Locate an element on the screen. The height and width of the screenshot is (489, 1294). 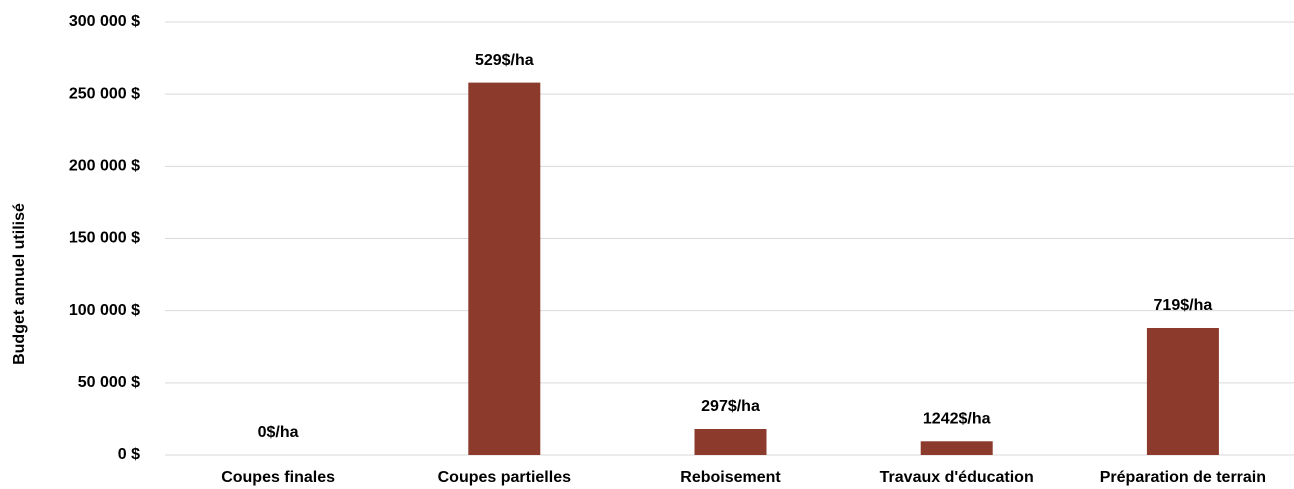
y-tick-label: 0 $ is located at coordinates (129, 454).